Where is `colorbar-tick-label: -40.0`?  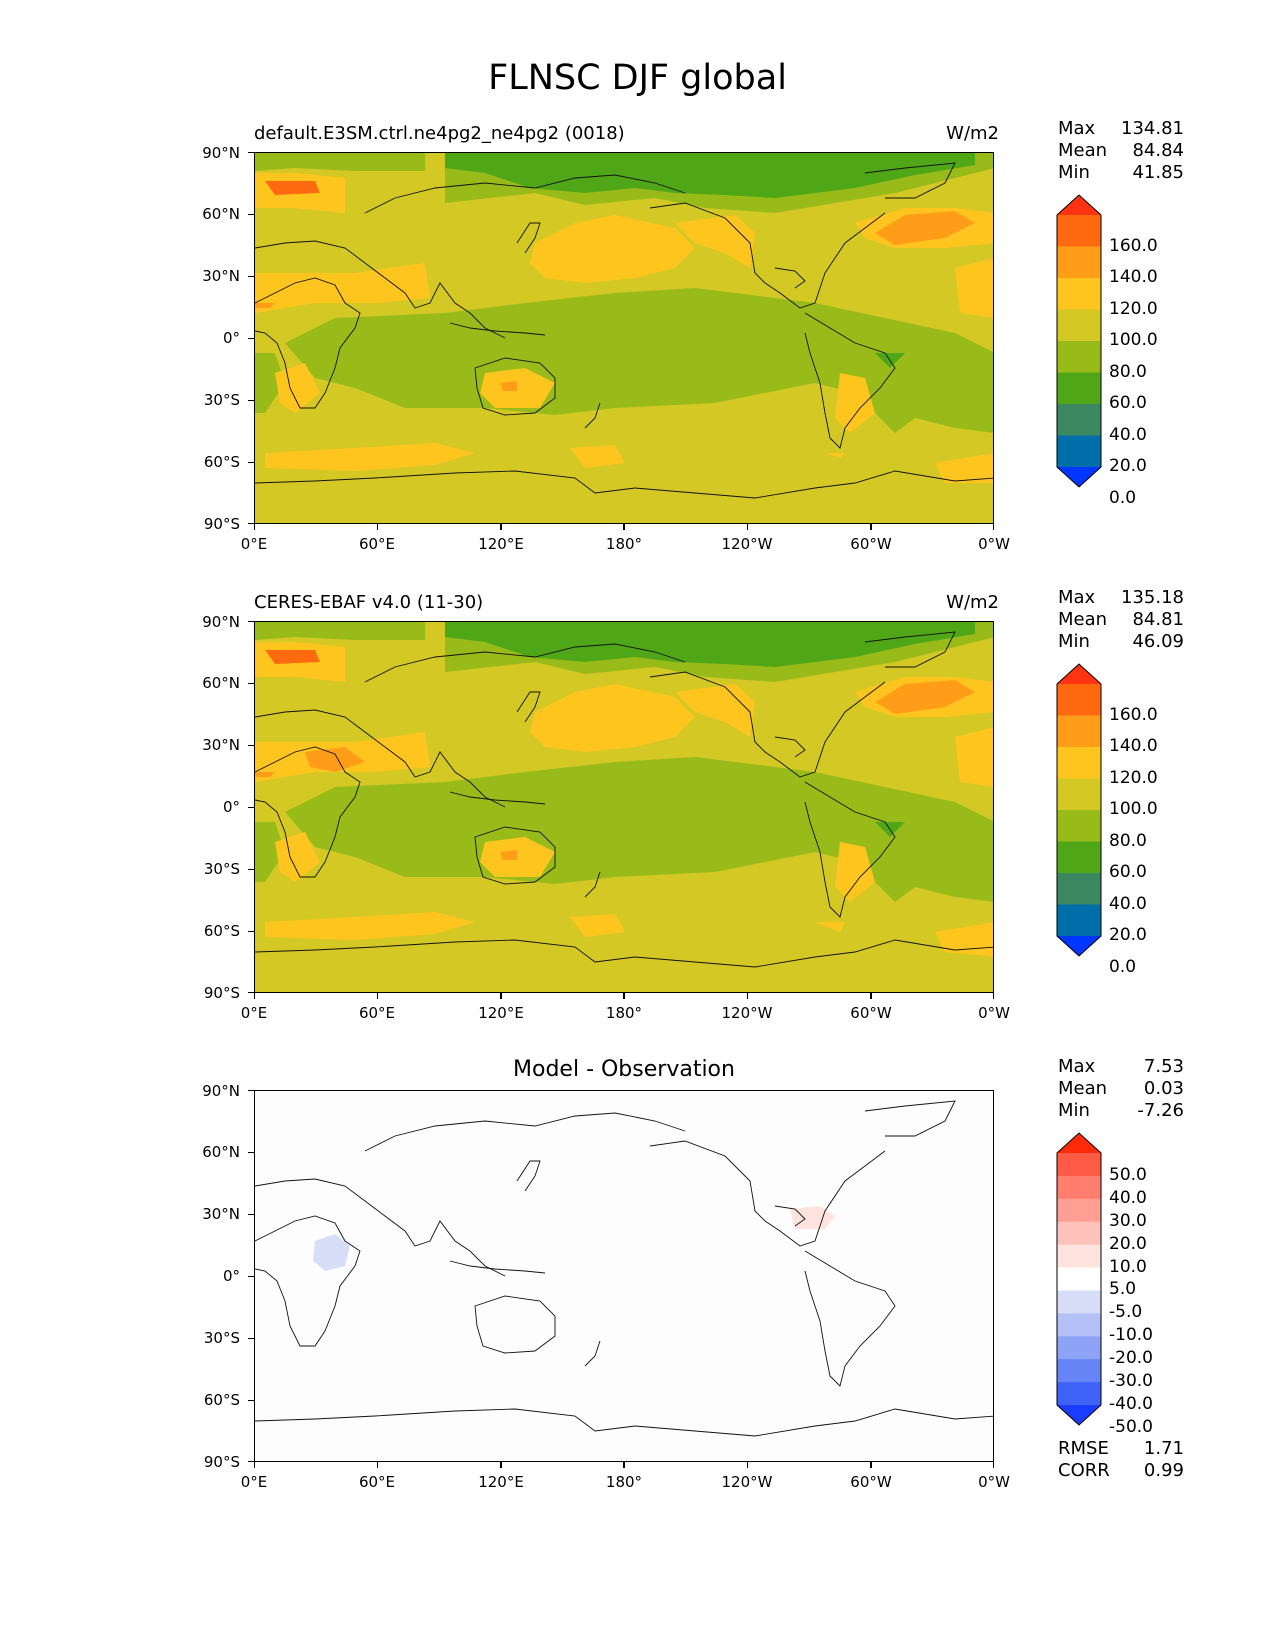 colorbar-tick-label: -40.0 is located at coordinates (1131, 1404).